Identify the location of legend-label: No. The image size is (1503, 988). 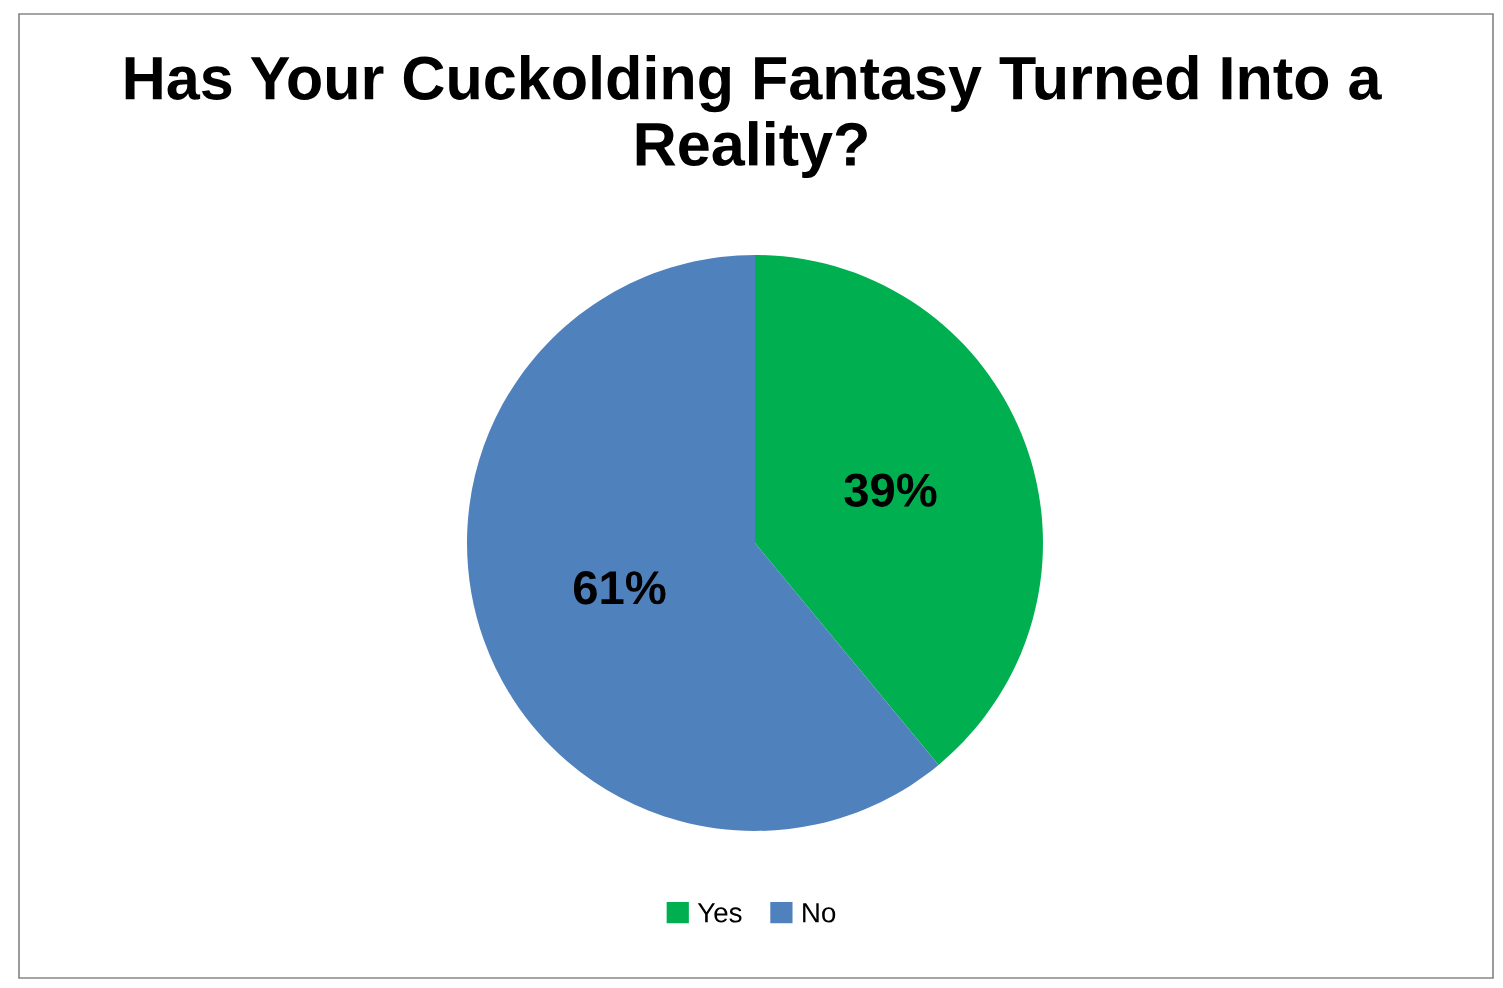
(819, 913).